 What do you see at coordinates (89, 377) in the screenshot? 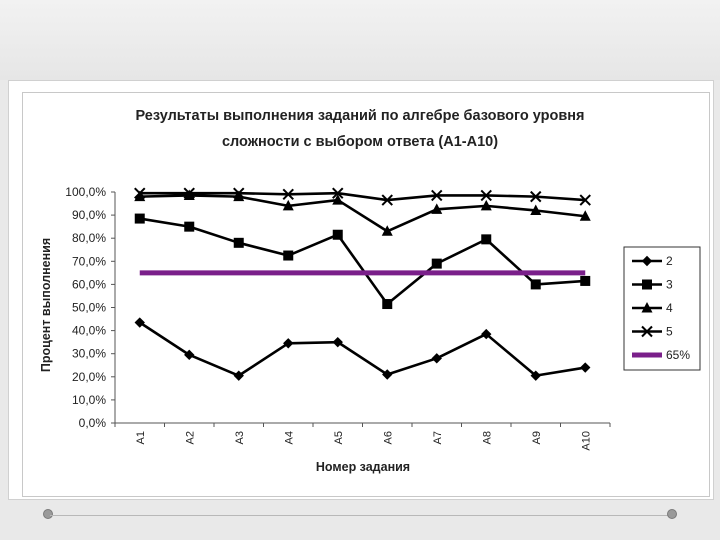
I see `y-tick-label: 20,0%` at bounding box center [89, 377].